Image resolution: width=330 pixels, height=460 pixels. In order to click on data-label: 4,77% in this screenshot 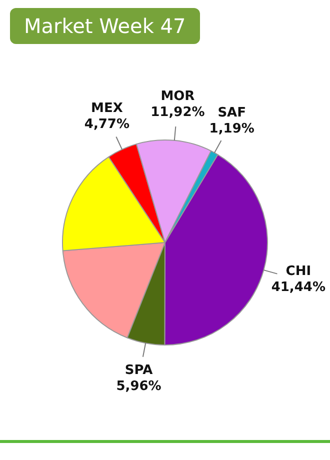, I will do `click(107, 124)`.